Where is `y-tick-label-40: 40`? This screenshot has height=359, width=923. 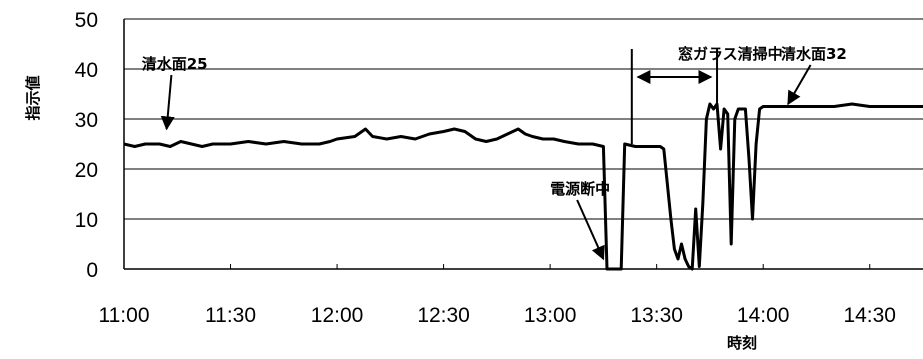
y-tick-label-40: 40 is located at coordinates (86, 70).